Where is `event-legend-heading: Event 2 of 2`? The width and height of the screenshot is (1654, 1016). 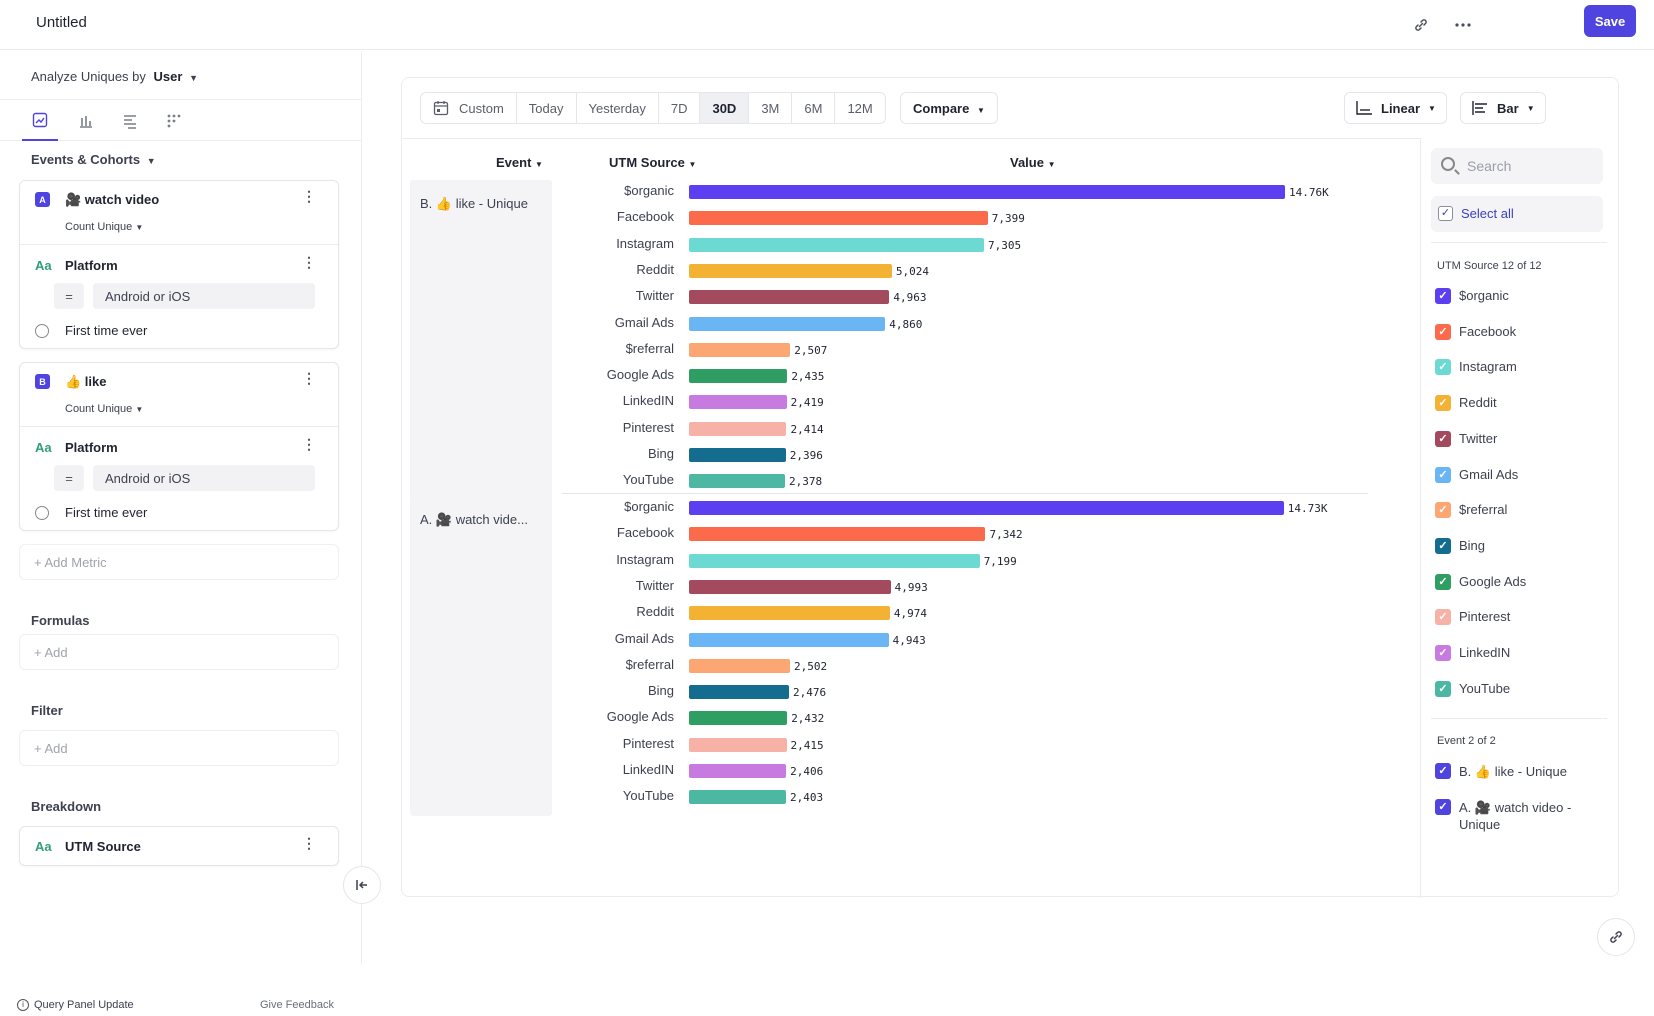 event-legend-heading: Event 2 of 2 is located at coordinates (1466, 741).